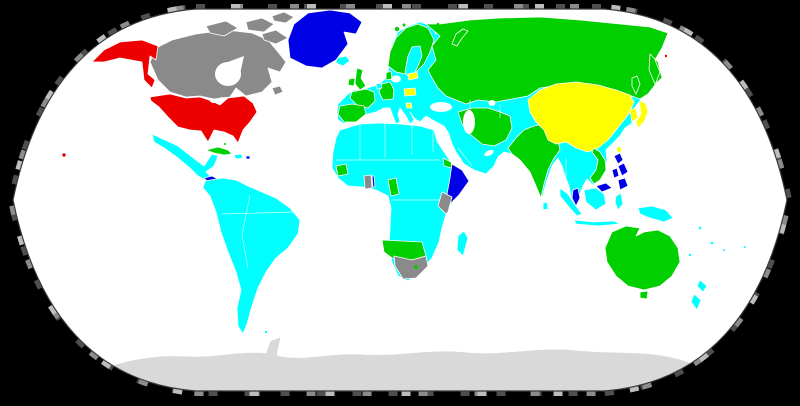 This screenshot has width=800, height=406. Describe the element at coordinates (642, 258) in the screenshot. I see `region-australia` at that location.